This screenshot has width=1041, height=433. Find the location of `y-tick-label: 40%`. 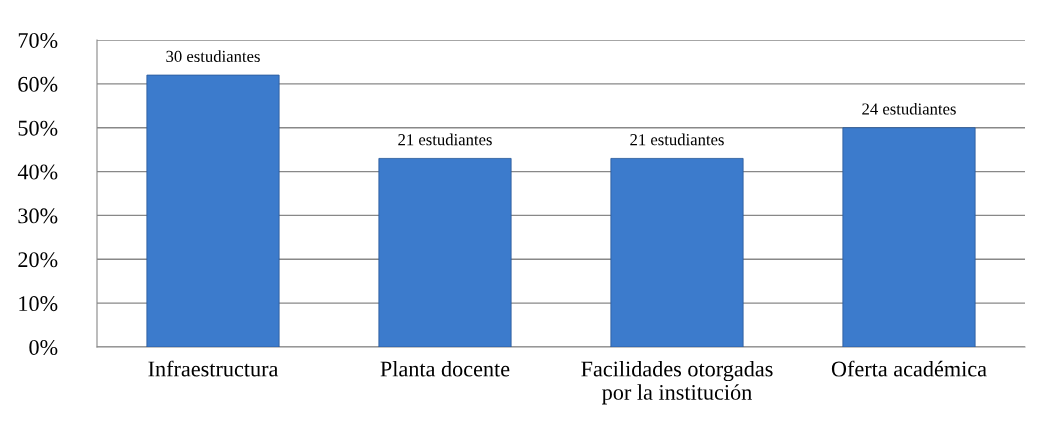

y-tick-label: 40% is located at coordinates (37, 172).